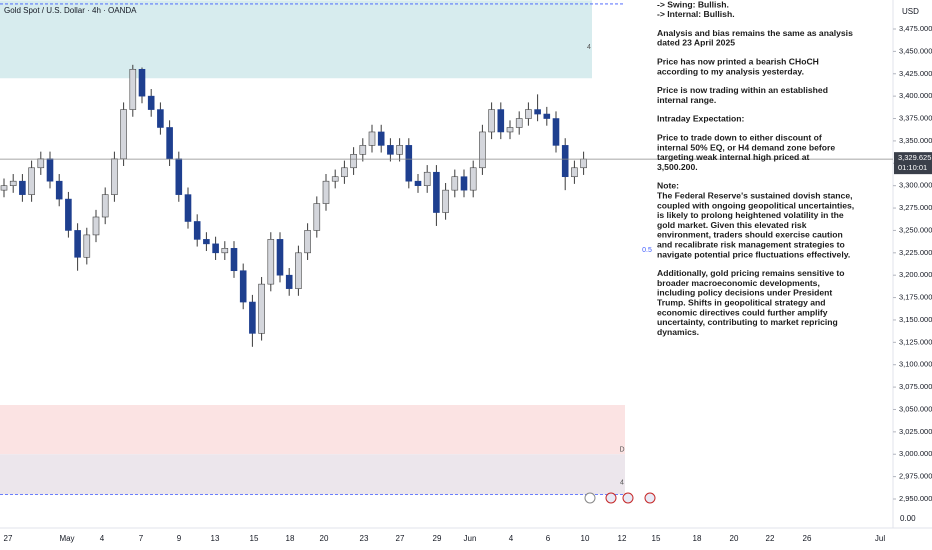 Image resolution: width=932 pixels, height=550 pixels. What do you see at coordinates (913, 163) in the screenshot?
I see `last-price-box` at bounding box center [913, 163].